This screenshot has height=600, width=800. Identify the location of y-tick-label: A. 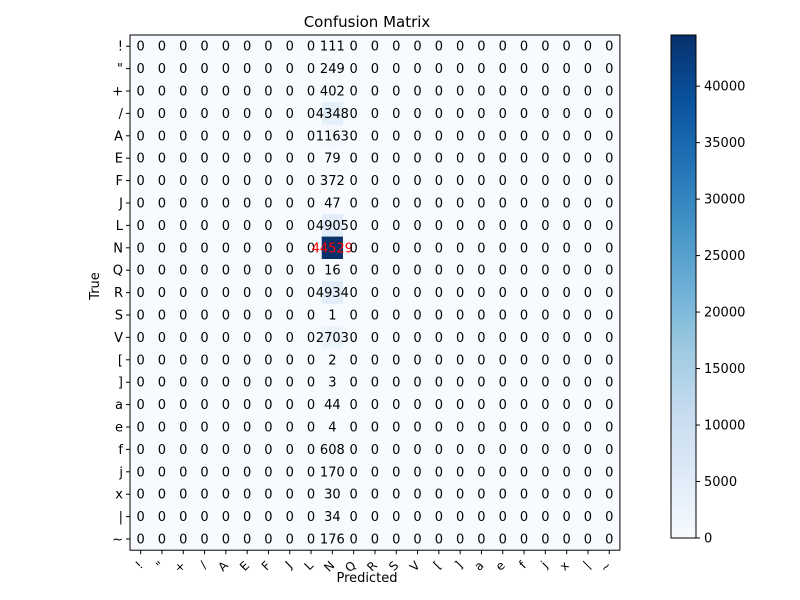
(118, 136).